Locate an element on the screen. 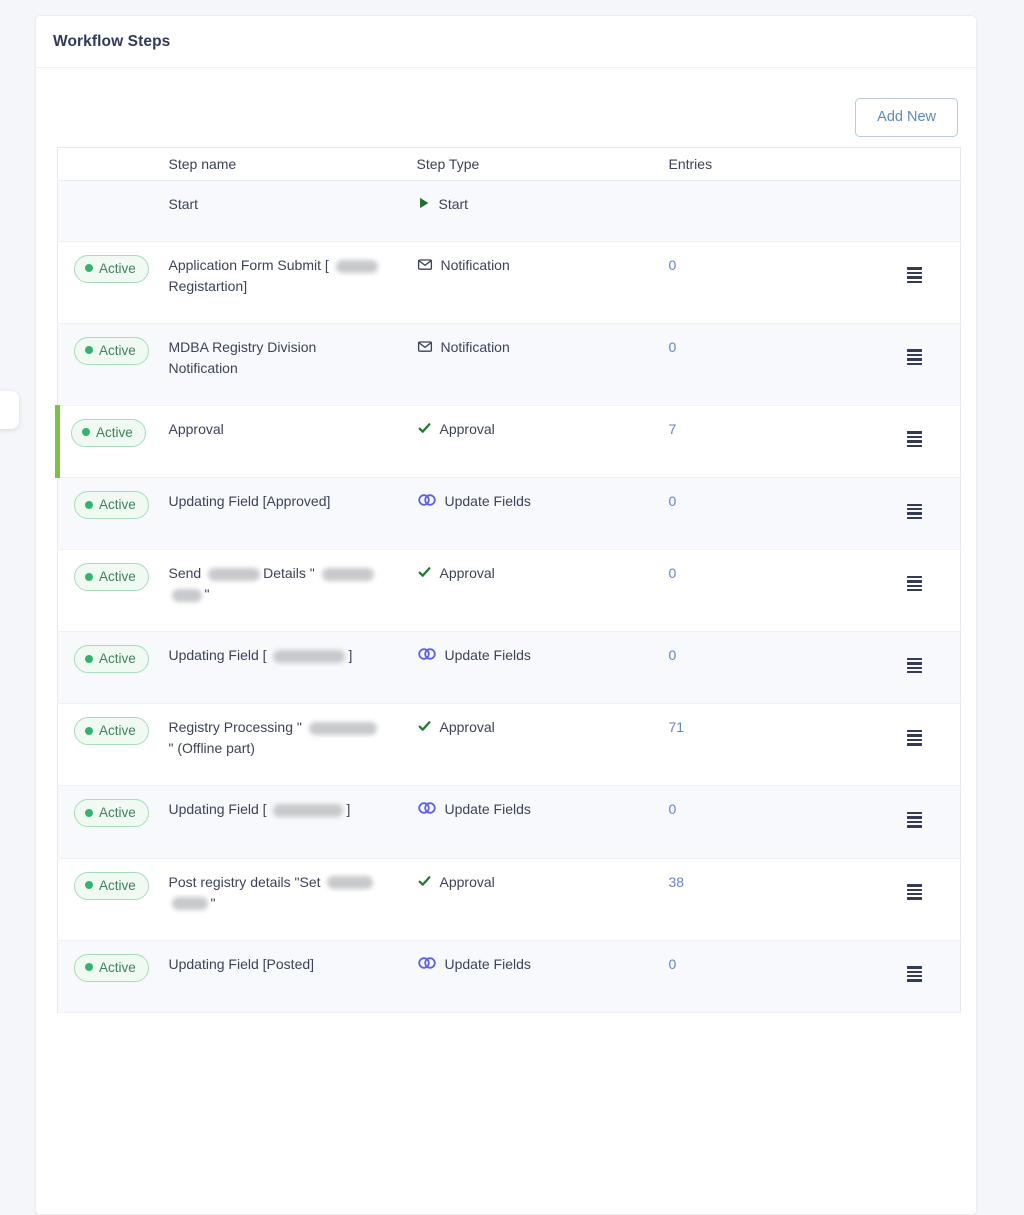 The width and height of the screenshot is (1024, 1215). page-title: Workflow Steps is located at coordinates (112, 41).